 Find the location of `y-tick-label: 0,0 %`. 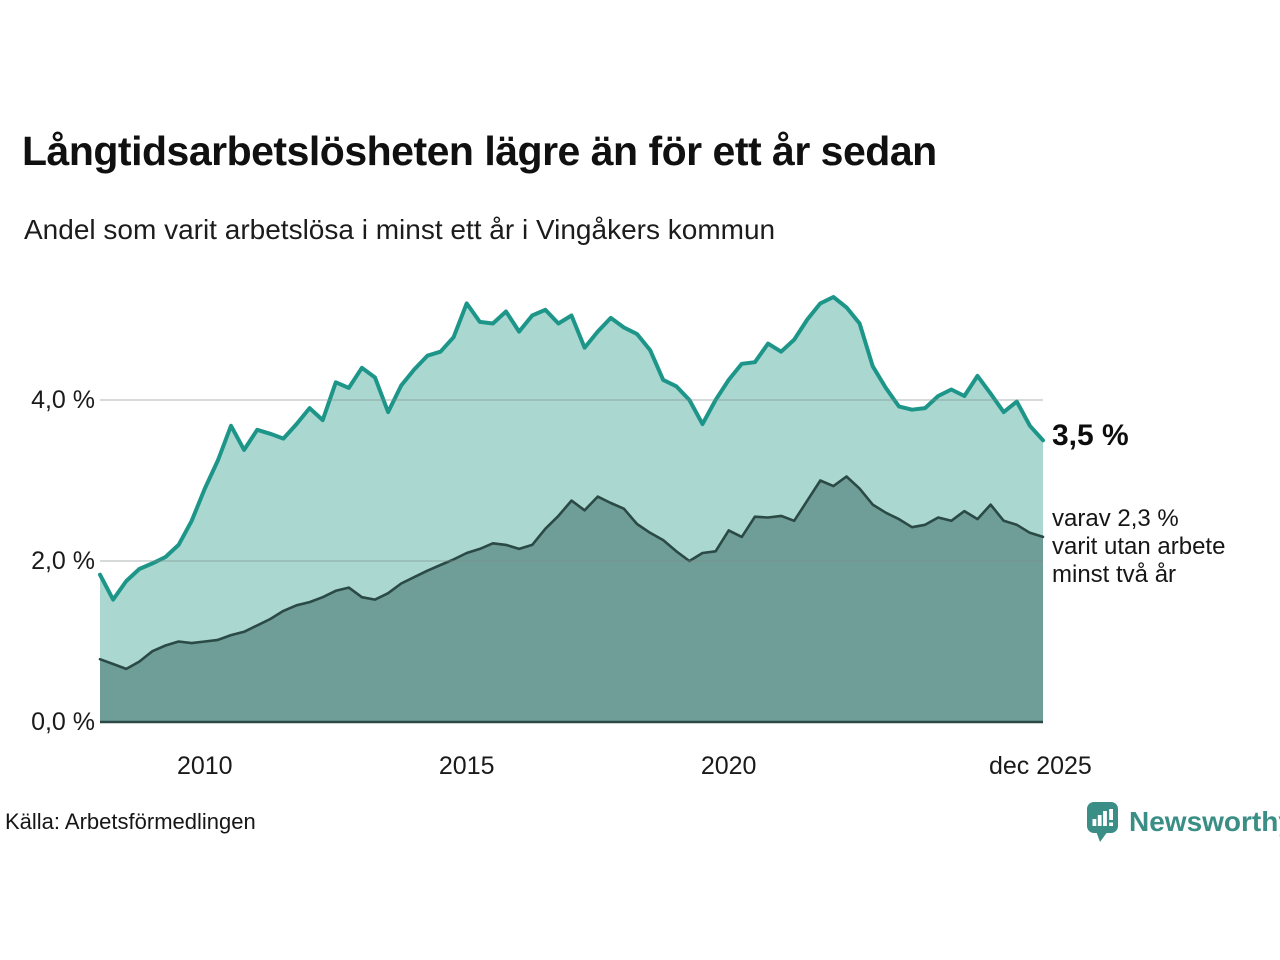

y-tick-label: 0,0 % is located at coordinates (63, 722).